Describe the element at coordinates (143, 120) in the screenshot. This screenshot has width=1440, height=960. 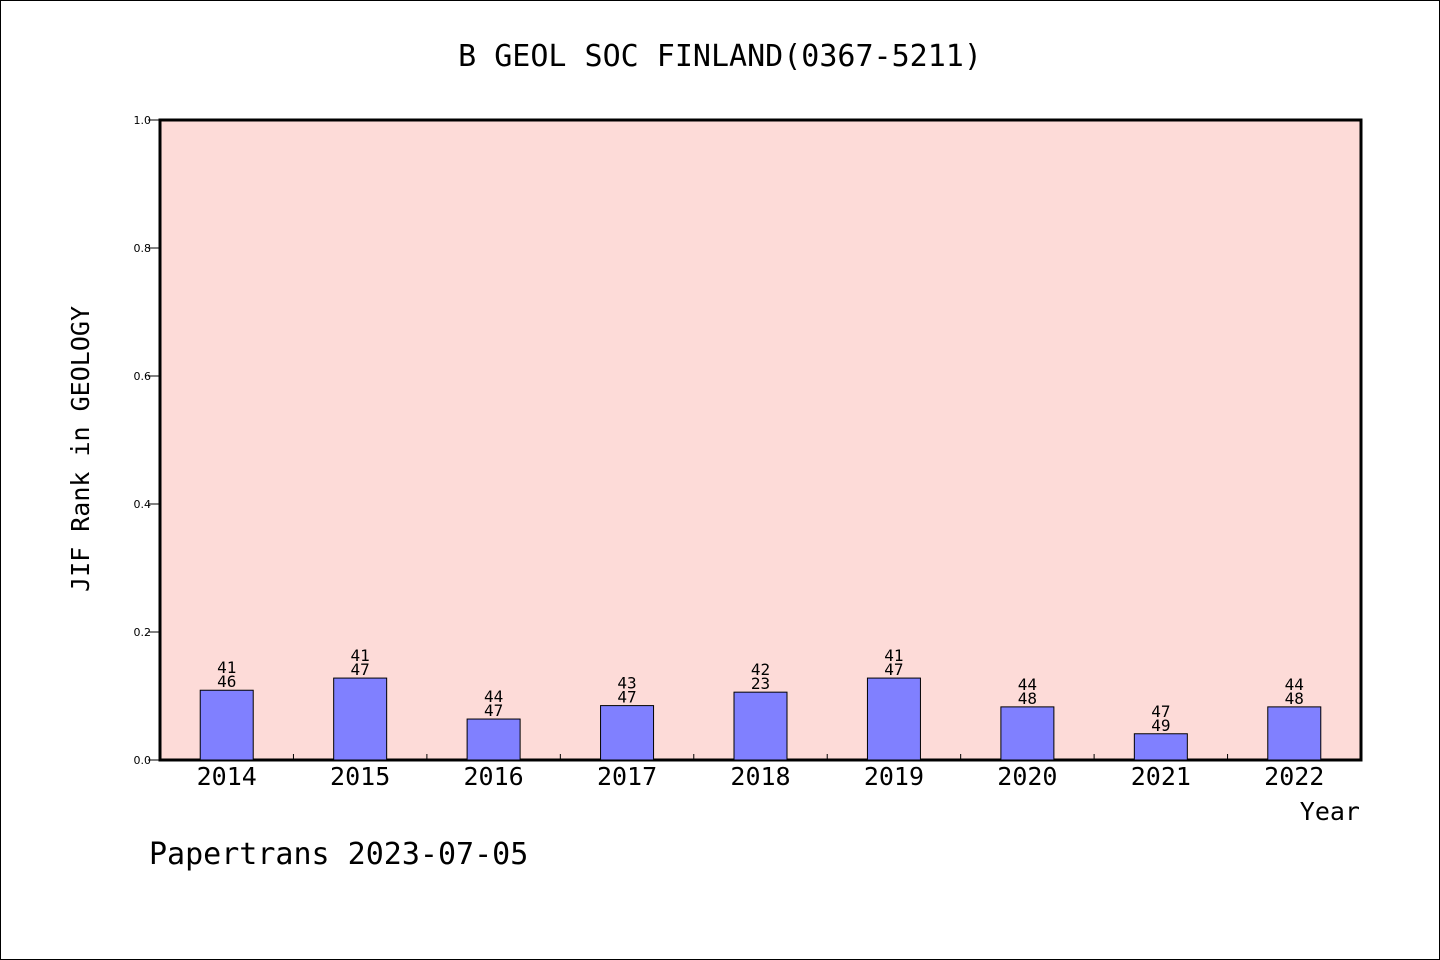
I see `y-tick-label: 1.0` at that location.